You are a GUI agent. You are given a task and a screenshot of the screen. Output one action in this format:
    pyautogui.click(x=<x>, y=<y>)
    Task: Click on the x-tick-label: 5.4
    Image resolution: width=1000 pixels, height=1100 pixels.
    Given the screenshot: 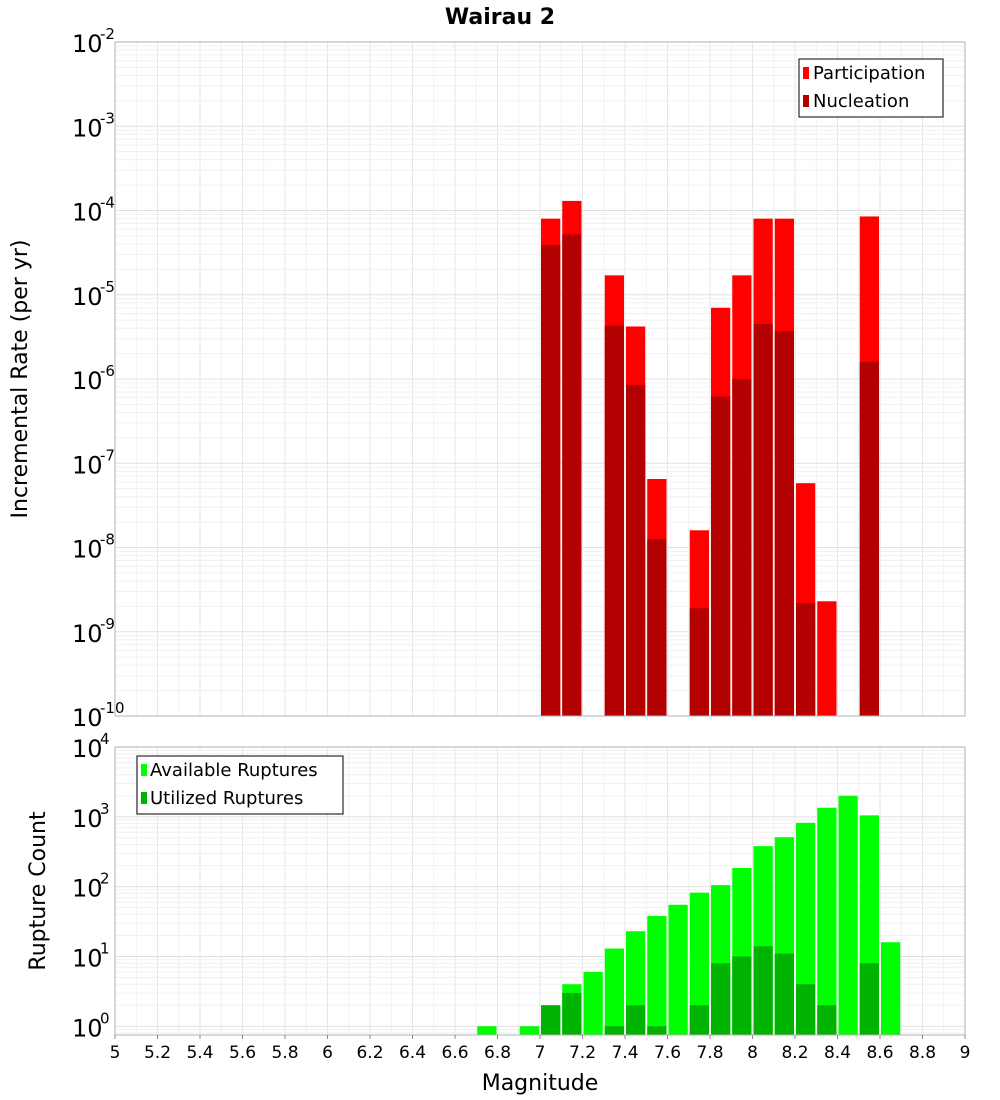 What is the action you would take?
    pyautogui.click(x=199, y=1053)
    